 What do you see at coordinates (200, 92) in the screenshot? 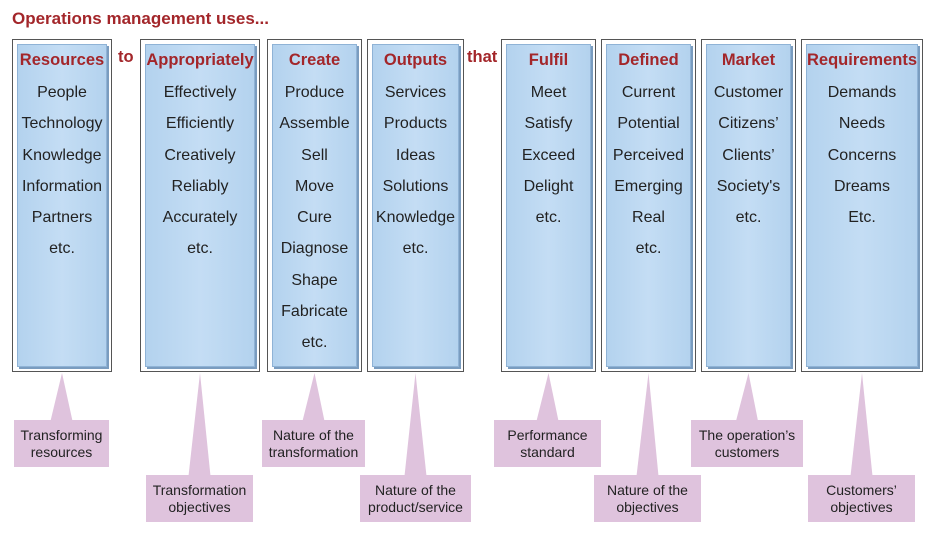
I see `column-item: Effectively` at bounding box center [200, 92].